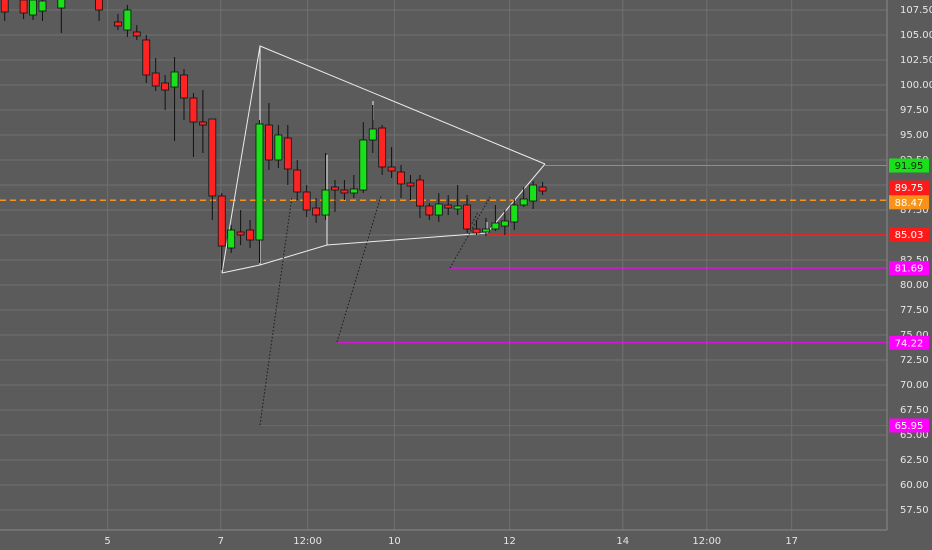 This screenshot has width=932, height=550. I want to click on projection-lines, so click(375, 310).